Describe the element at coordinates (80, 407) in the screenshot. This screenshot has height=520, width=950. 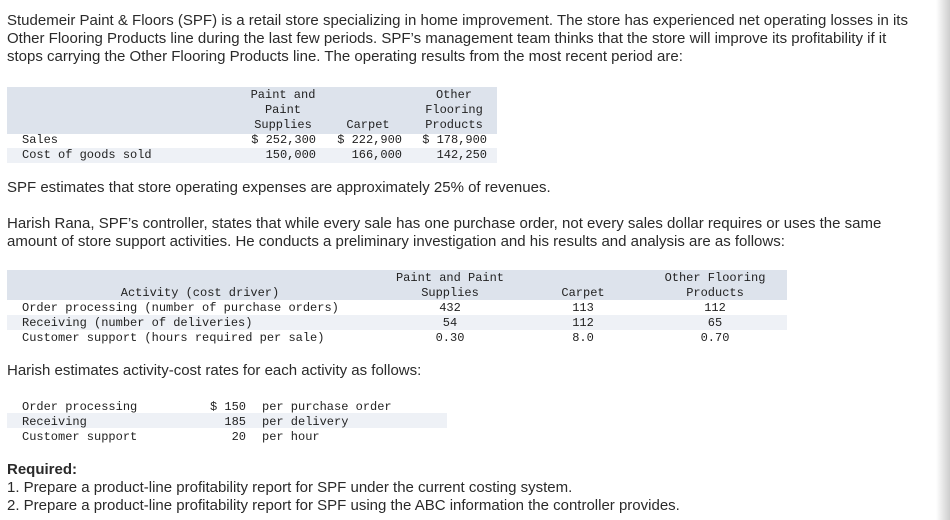
I see `rates-row-order-label: Order processing` at that location.